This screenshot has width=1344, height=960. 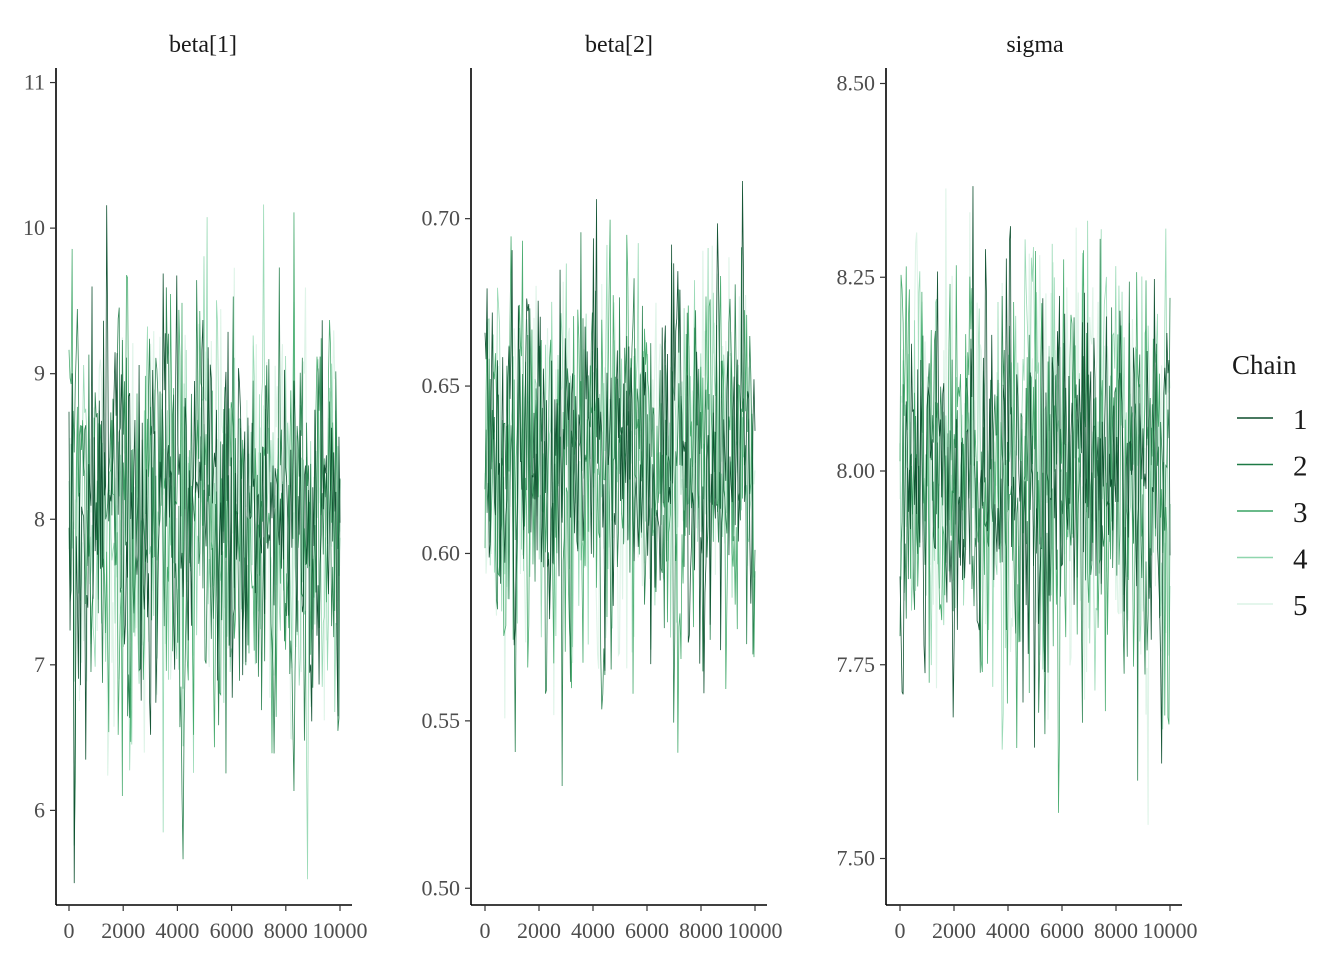 I want to click on y-tick-label: 0.70, so click(x=441, y=218).